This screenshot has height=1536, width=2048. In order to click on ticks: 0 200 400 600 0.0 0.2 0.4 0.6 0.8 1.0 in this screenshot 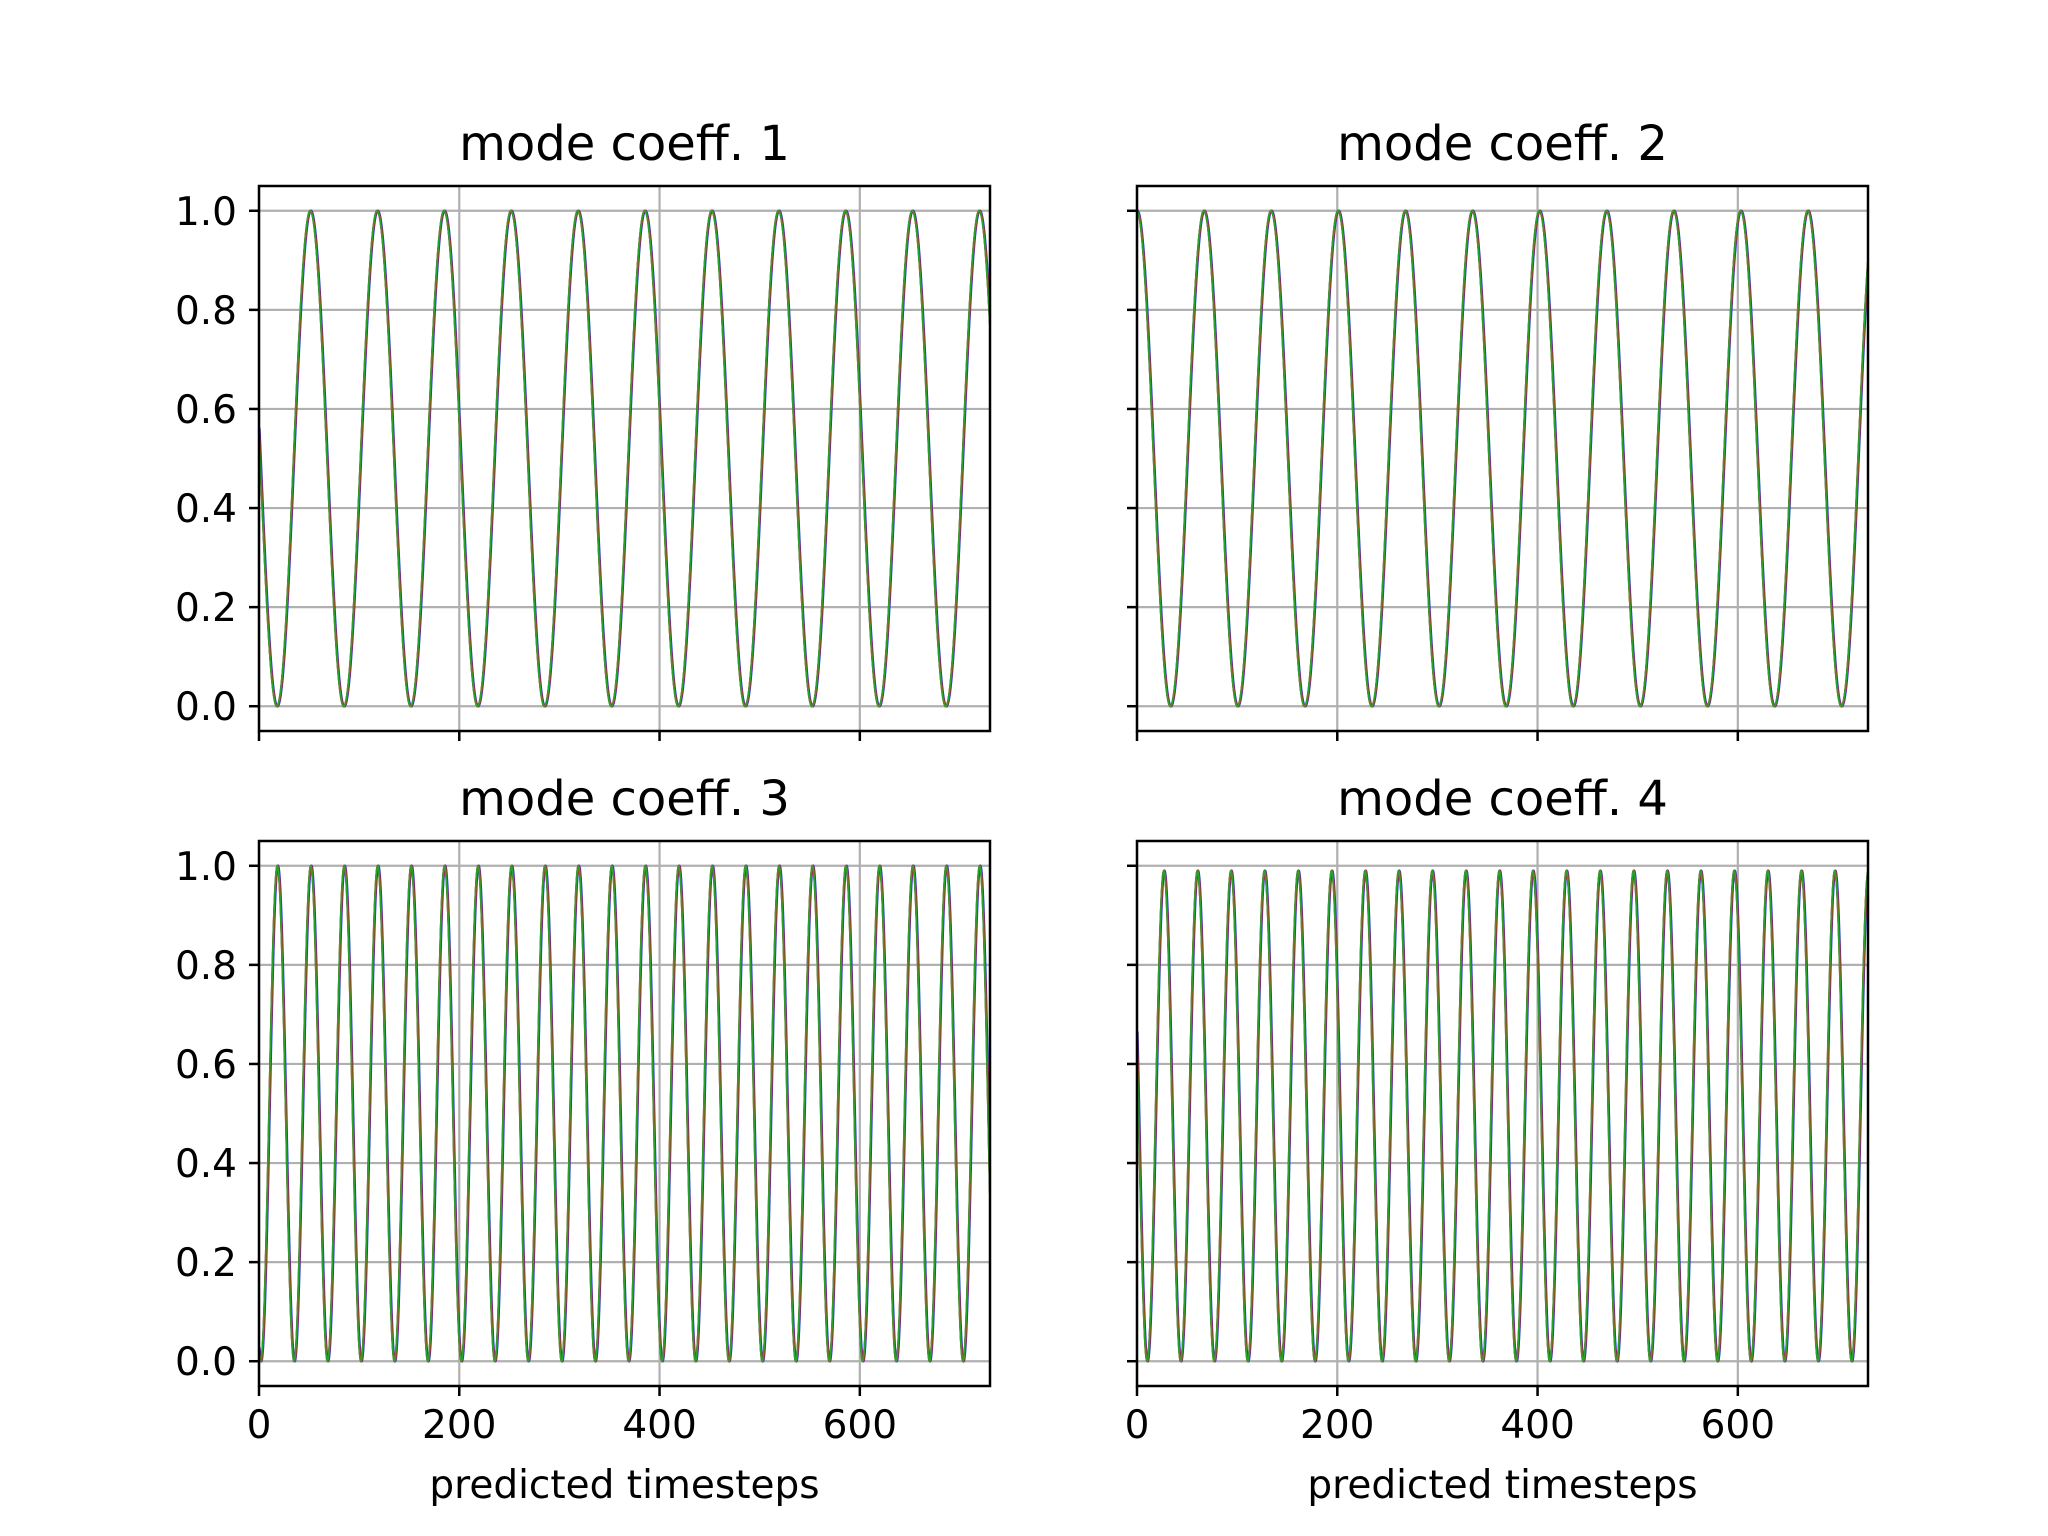, I will do `click(536, 1146)`.